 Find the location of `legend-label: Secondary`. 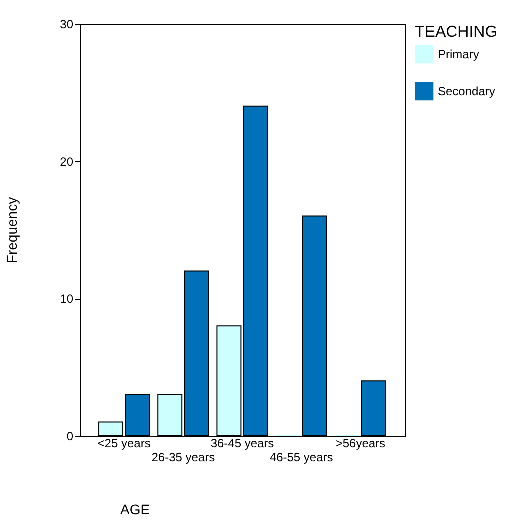

legend-label: Secondary is located at coordinates (467, 91).